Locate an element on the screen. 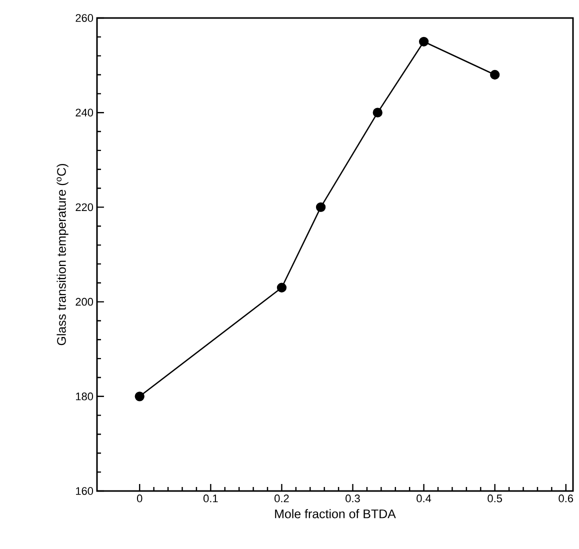 Image resolution: width=579 pixels, height=549 pixels. x-tick-label: 0.6 is located at coordinates (566, 498).